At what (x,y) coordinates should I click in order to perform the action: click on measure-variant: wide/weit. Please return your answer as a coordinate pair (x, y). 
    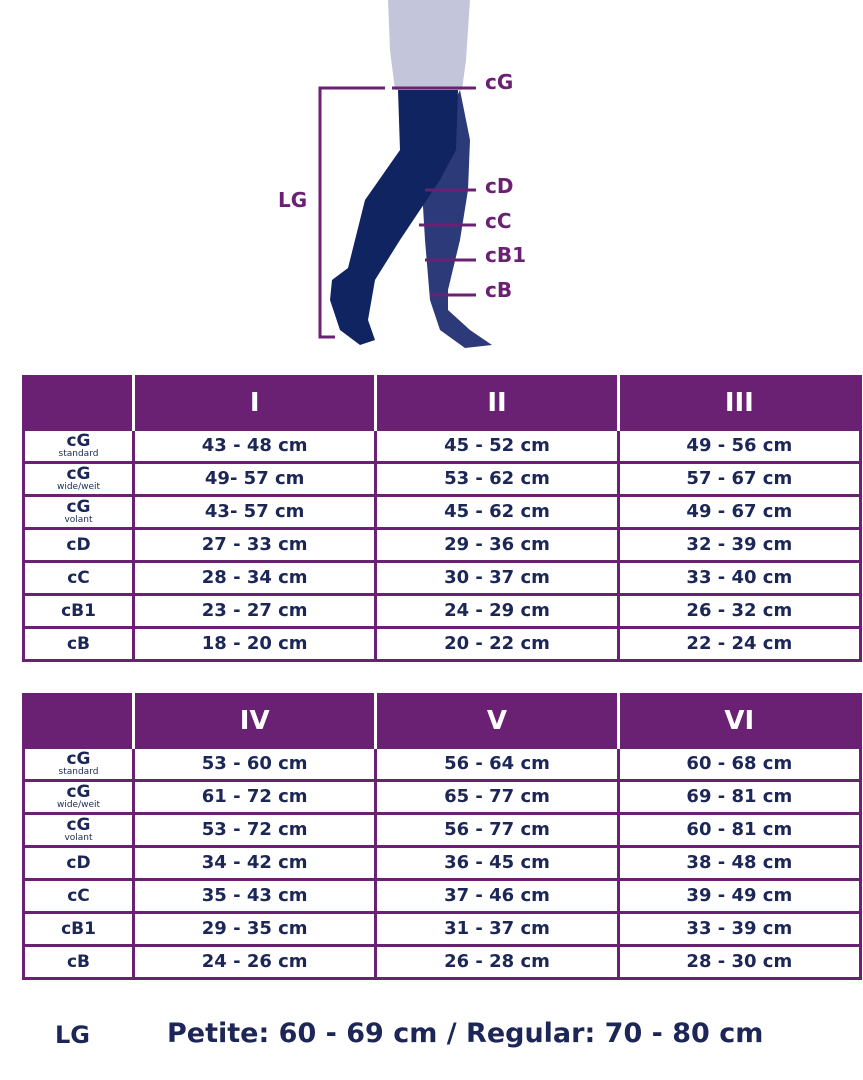
    Looking at the image, I should click on (78, 487).